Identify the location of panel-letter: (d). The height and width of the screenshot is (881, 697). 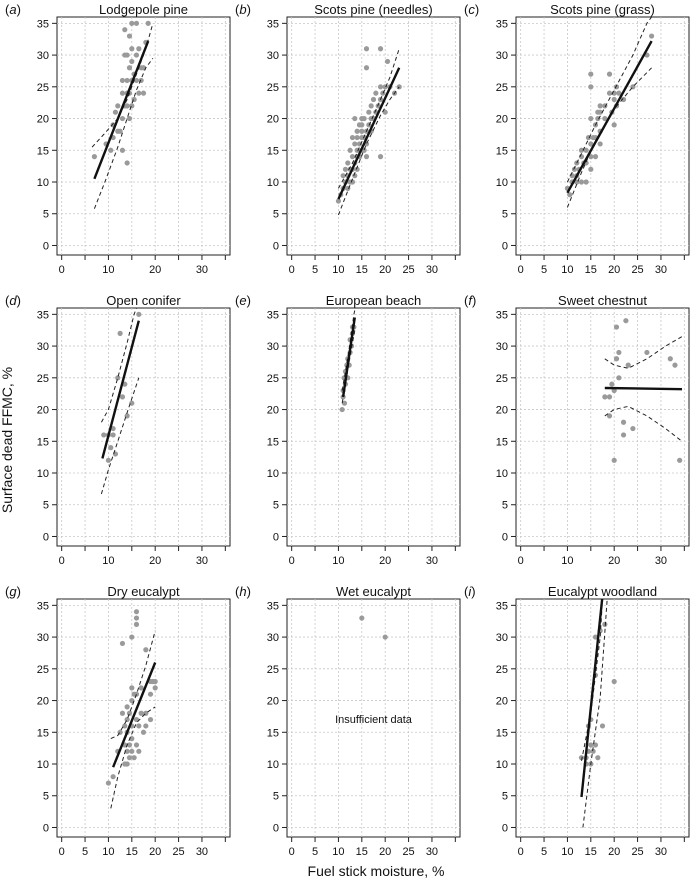
(13, 300).